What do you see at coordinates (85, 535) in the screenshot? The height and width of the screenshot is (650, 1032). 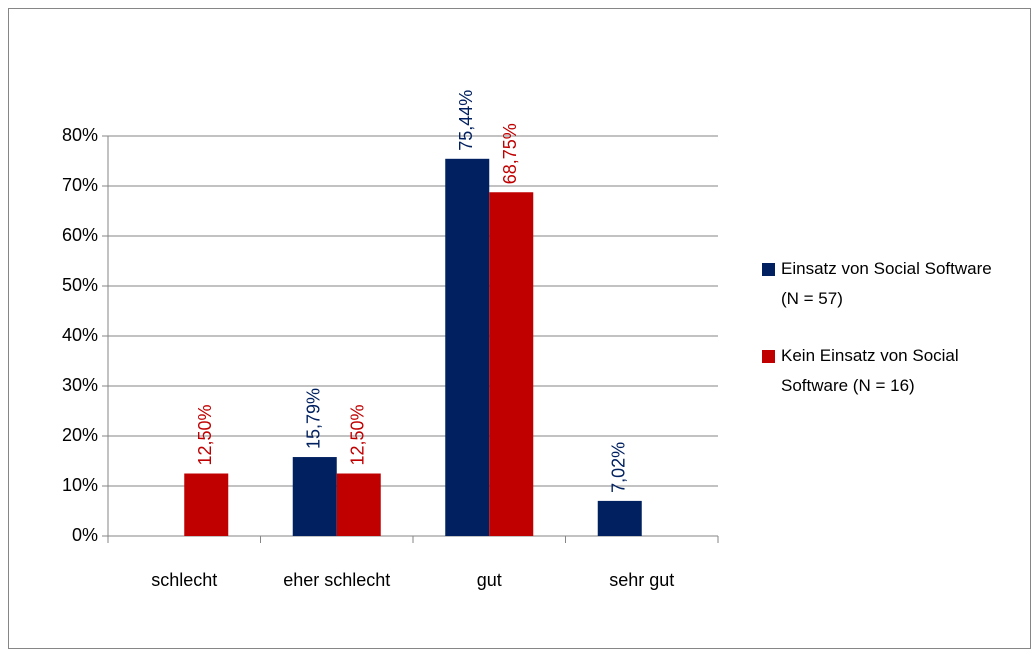 I see `y-tick-label: 0%` at bounding box center [85, 535].